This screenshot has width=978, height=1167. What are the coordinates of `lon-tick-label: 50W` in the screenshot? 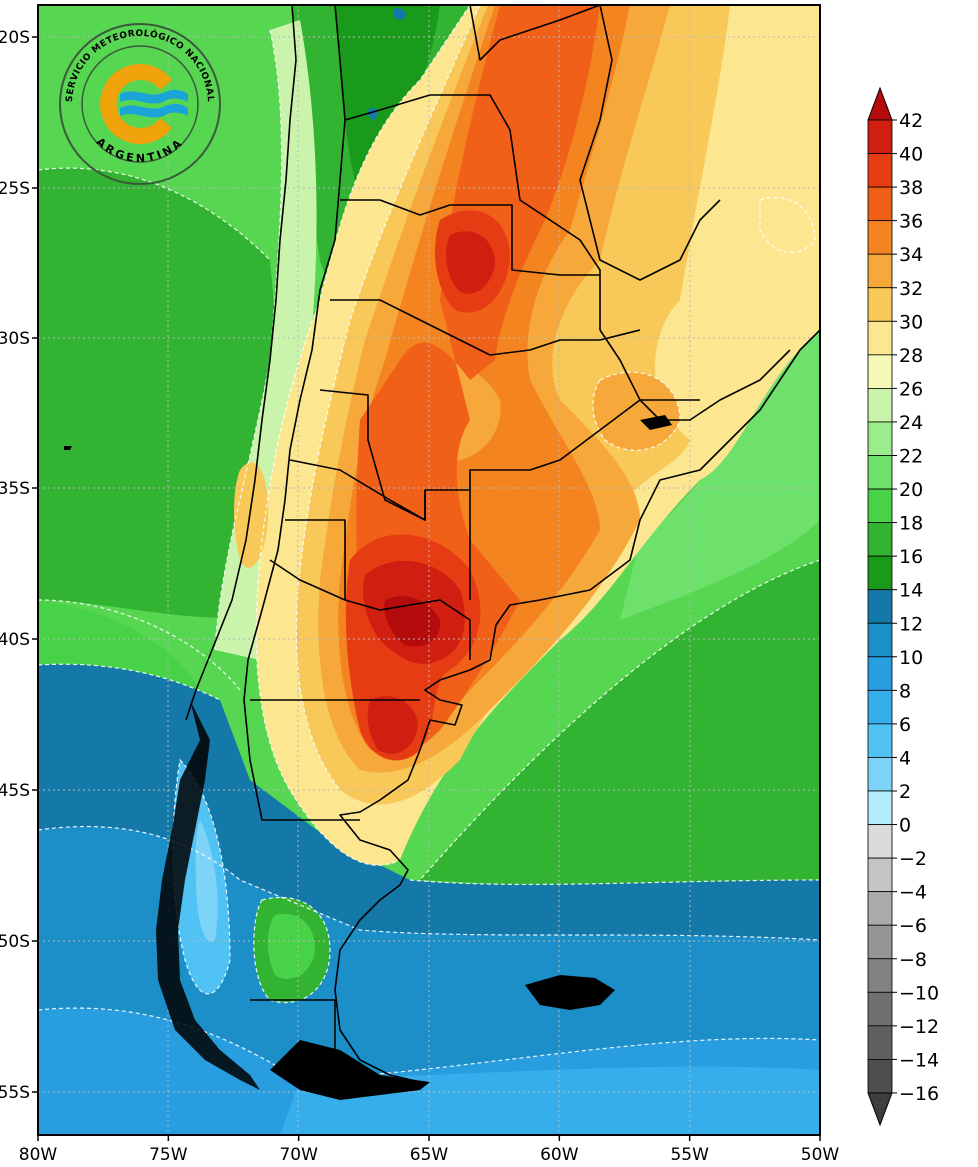 It's located at (820, 1154).